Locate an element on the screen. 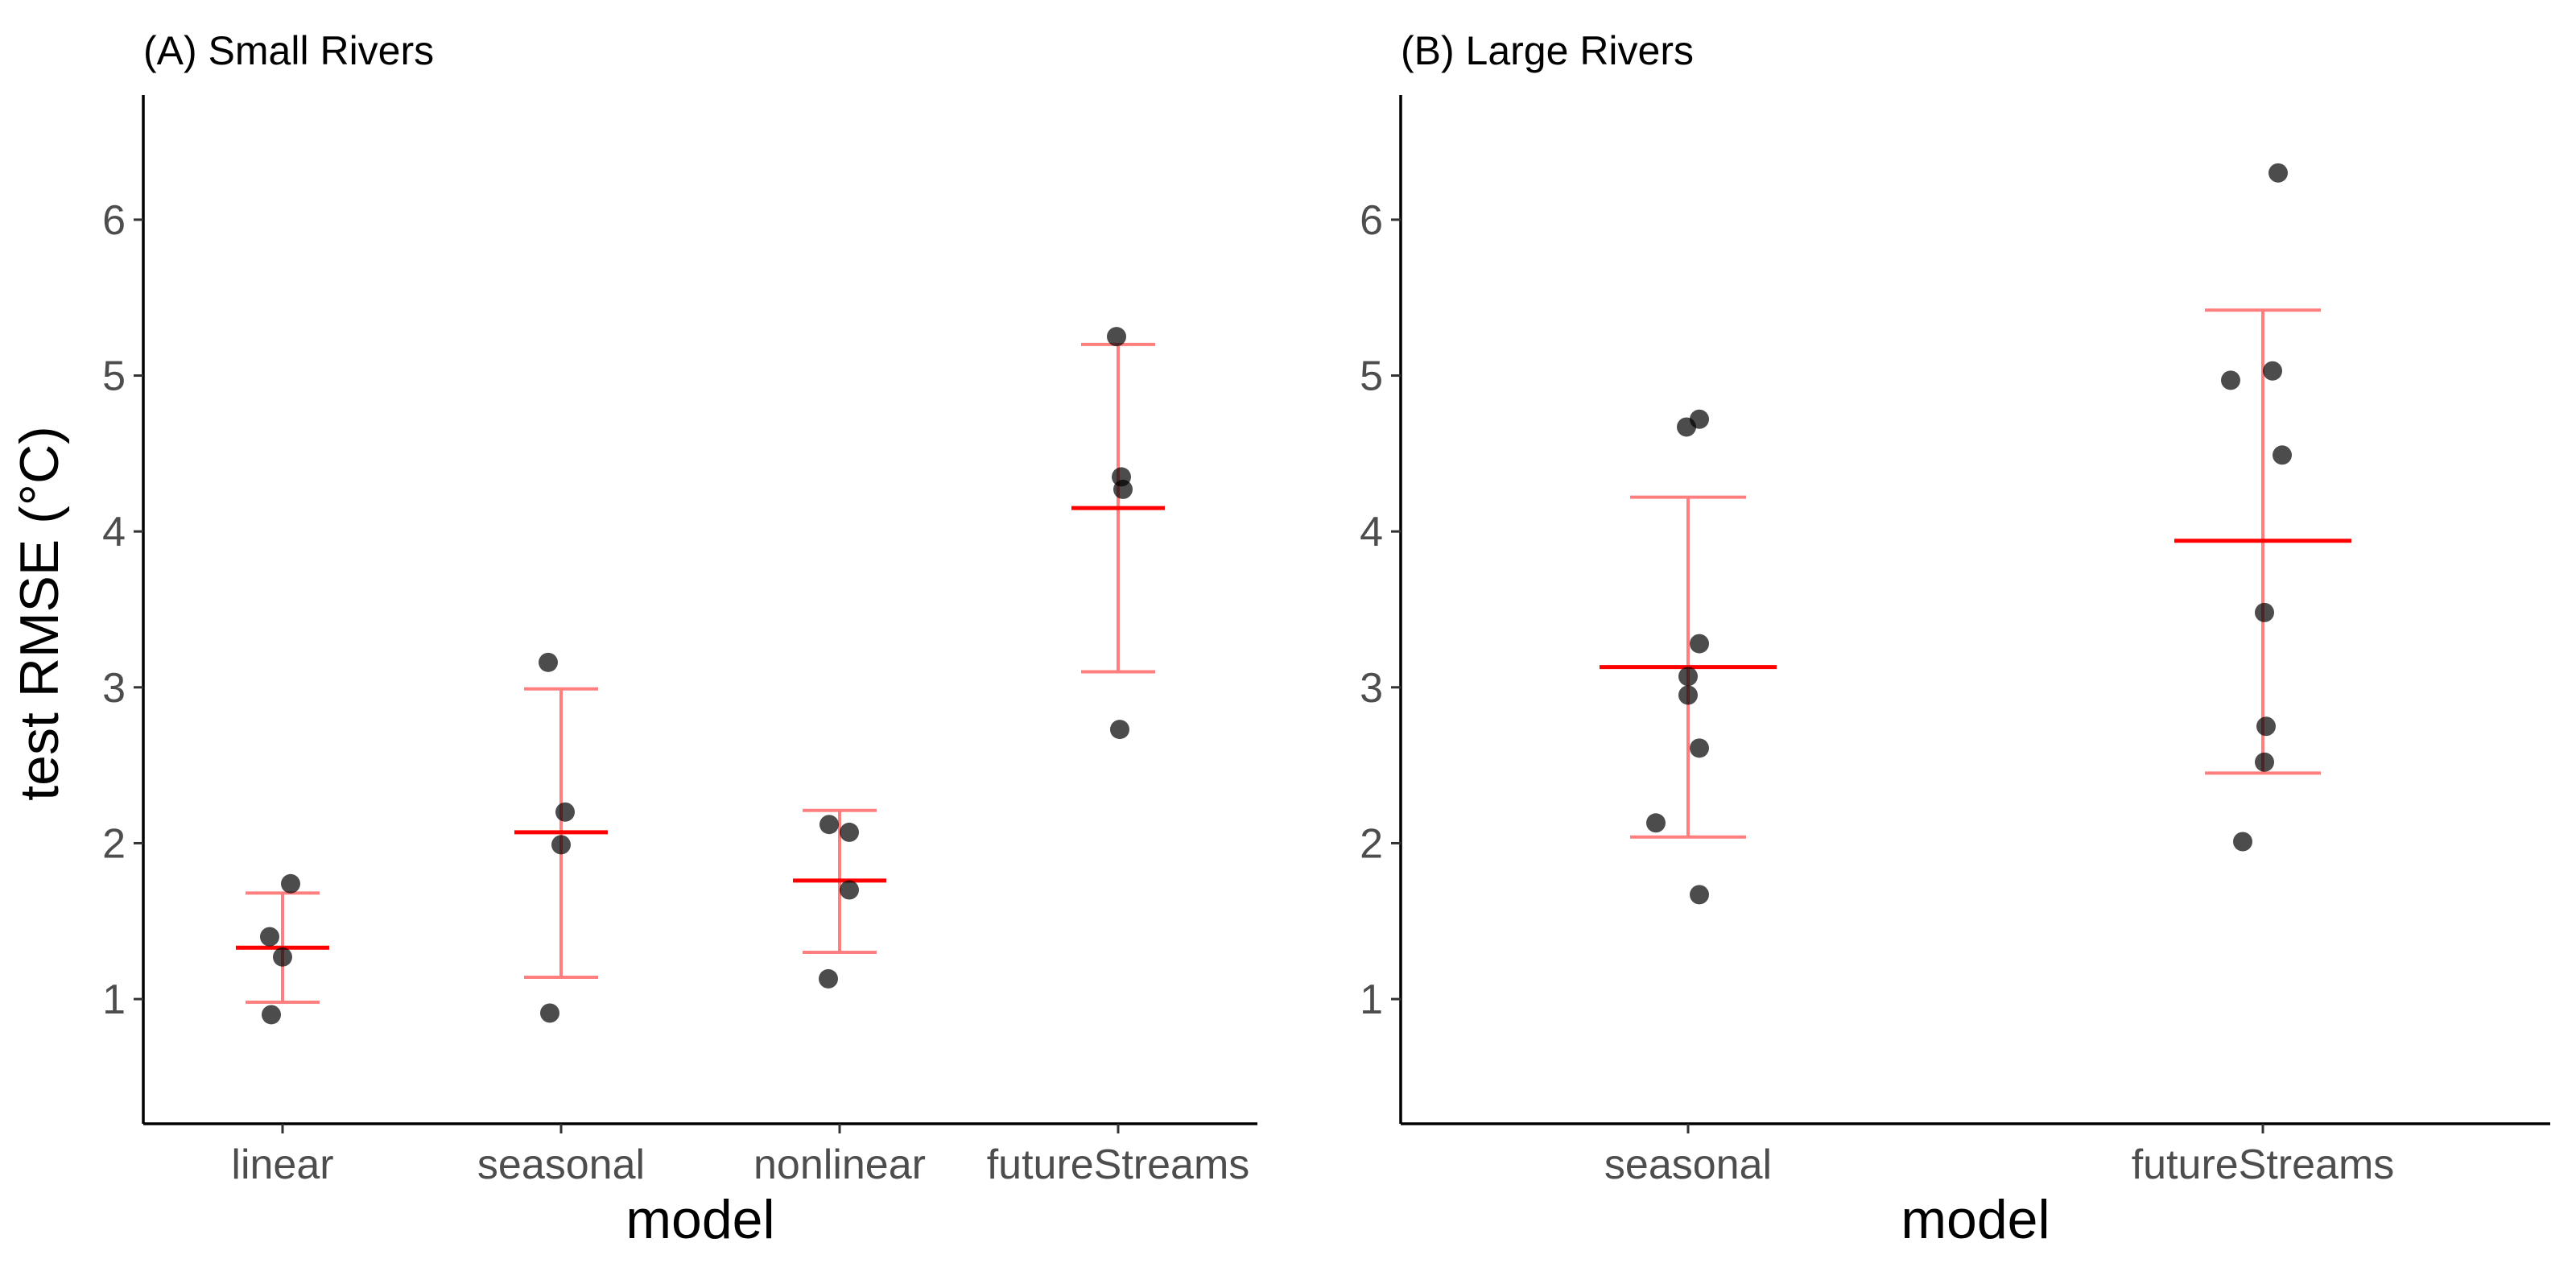  x-tick-label: nonlinear is located at coordinates (839, 1164).